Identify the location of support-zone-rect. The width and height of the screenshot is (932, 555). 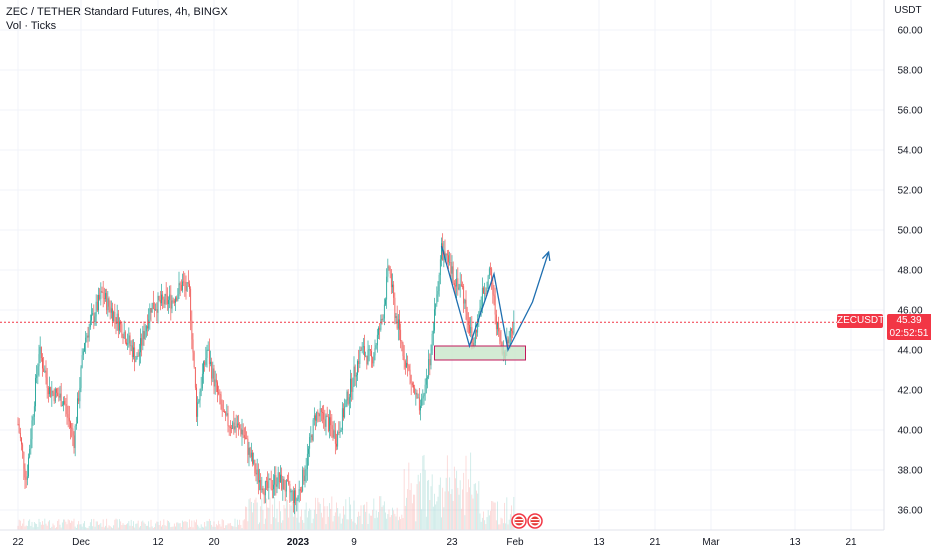
(480, 353).